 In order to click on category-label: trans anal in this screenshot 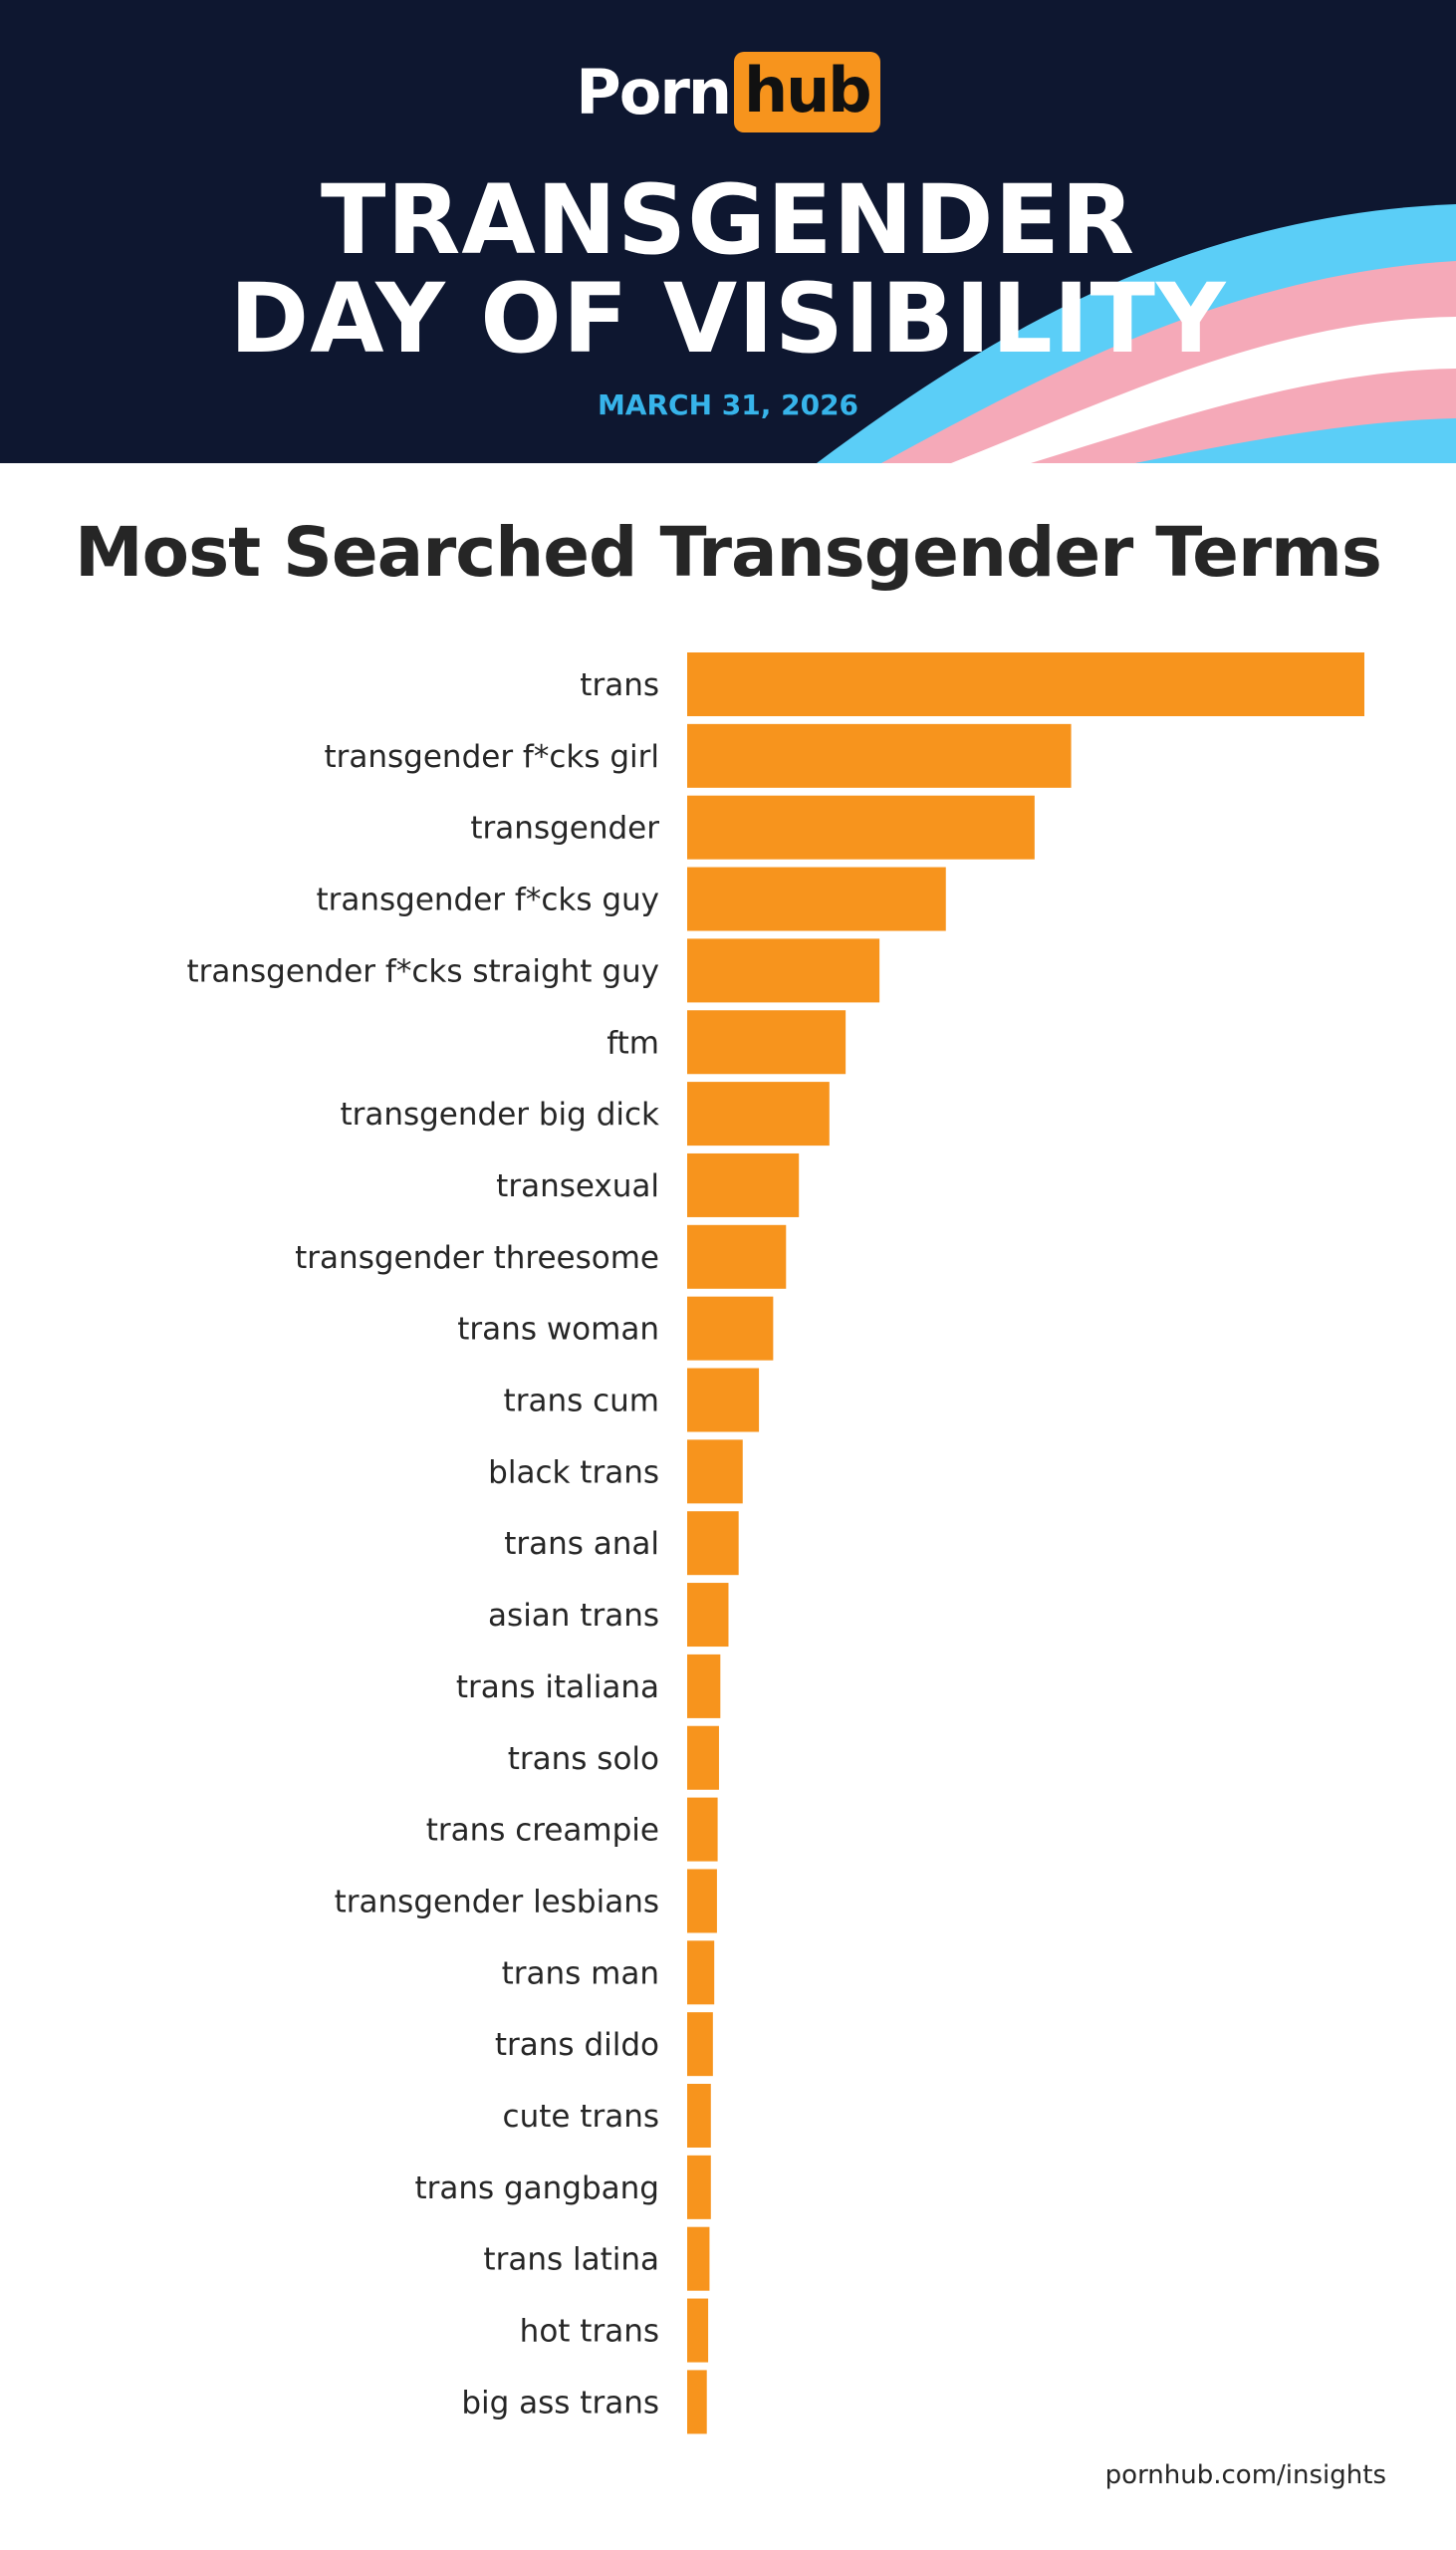, I will do `click(581, 1544)`.